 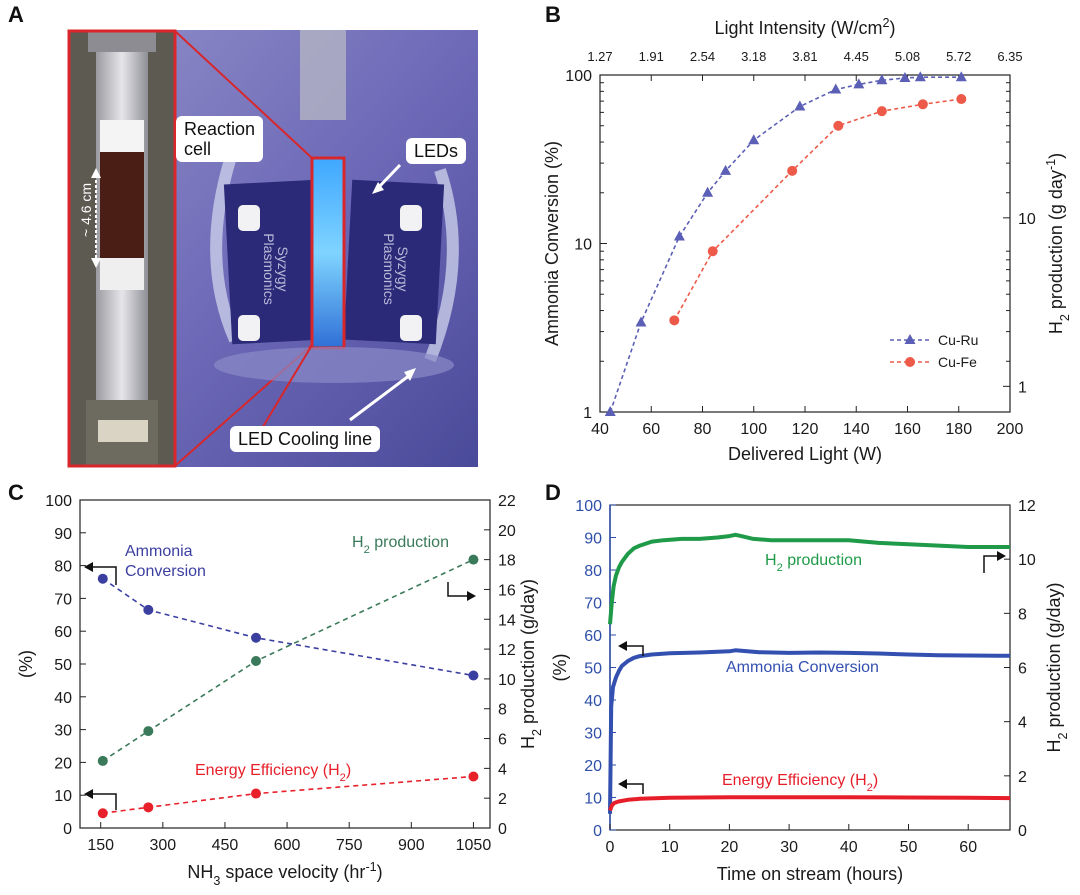 What do you see at coordinates (63, 698) in the screenshot?
I see `c-y-tick-label: 40` at bounding box center [63, 698].